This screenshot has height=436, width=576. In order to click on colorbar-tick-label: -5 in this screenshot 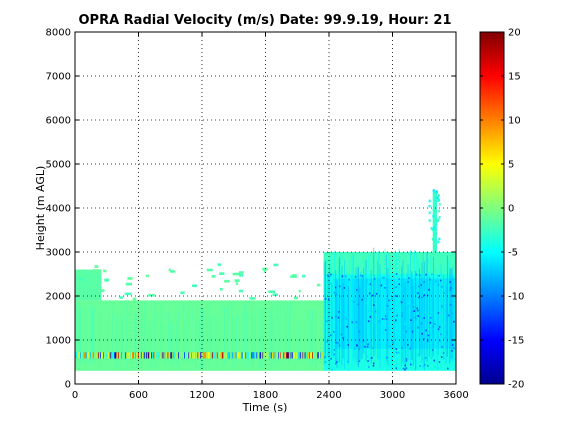, I will do `click(513, 253)`.